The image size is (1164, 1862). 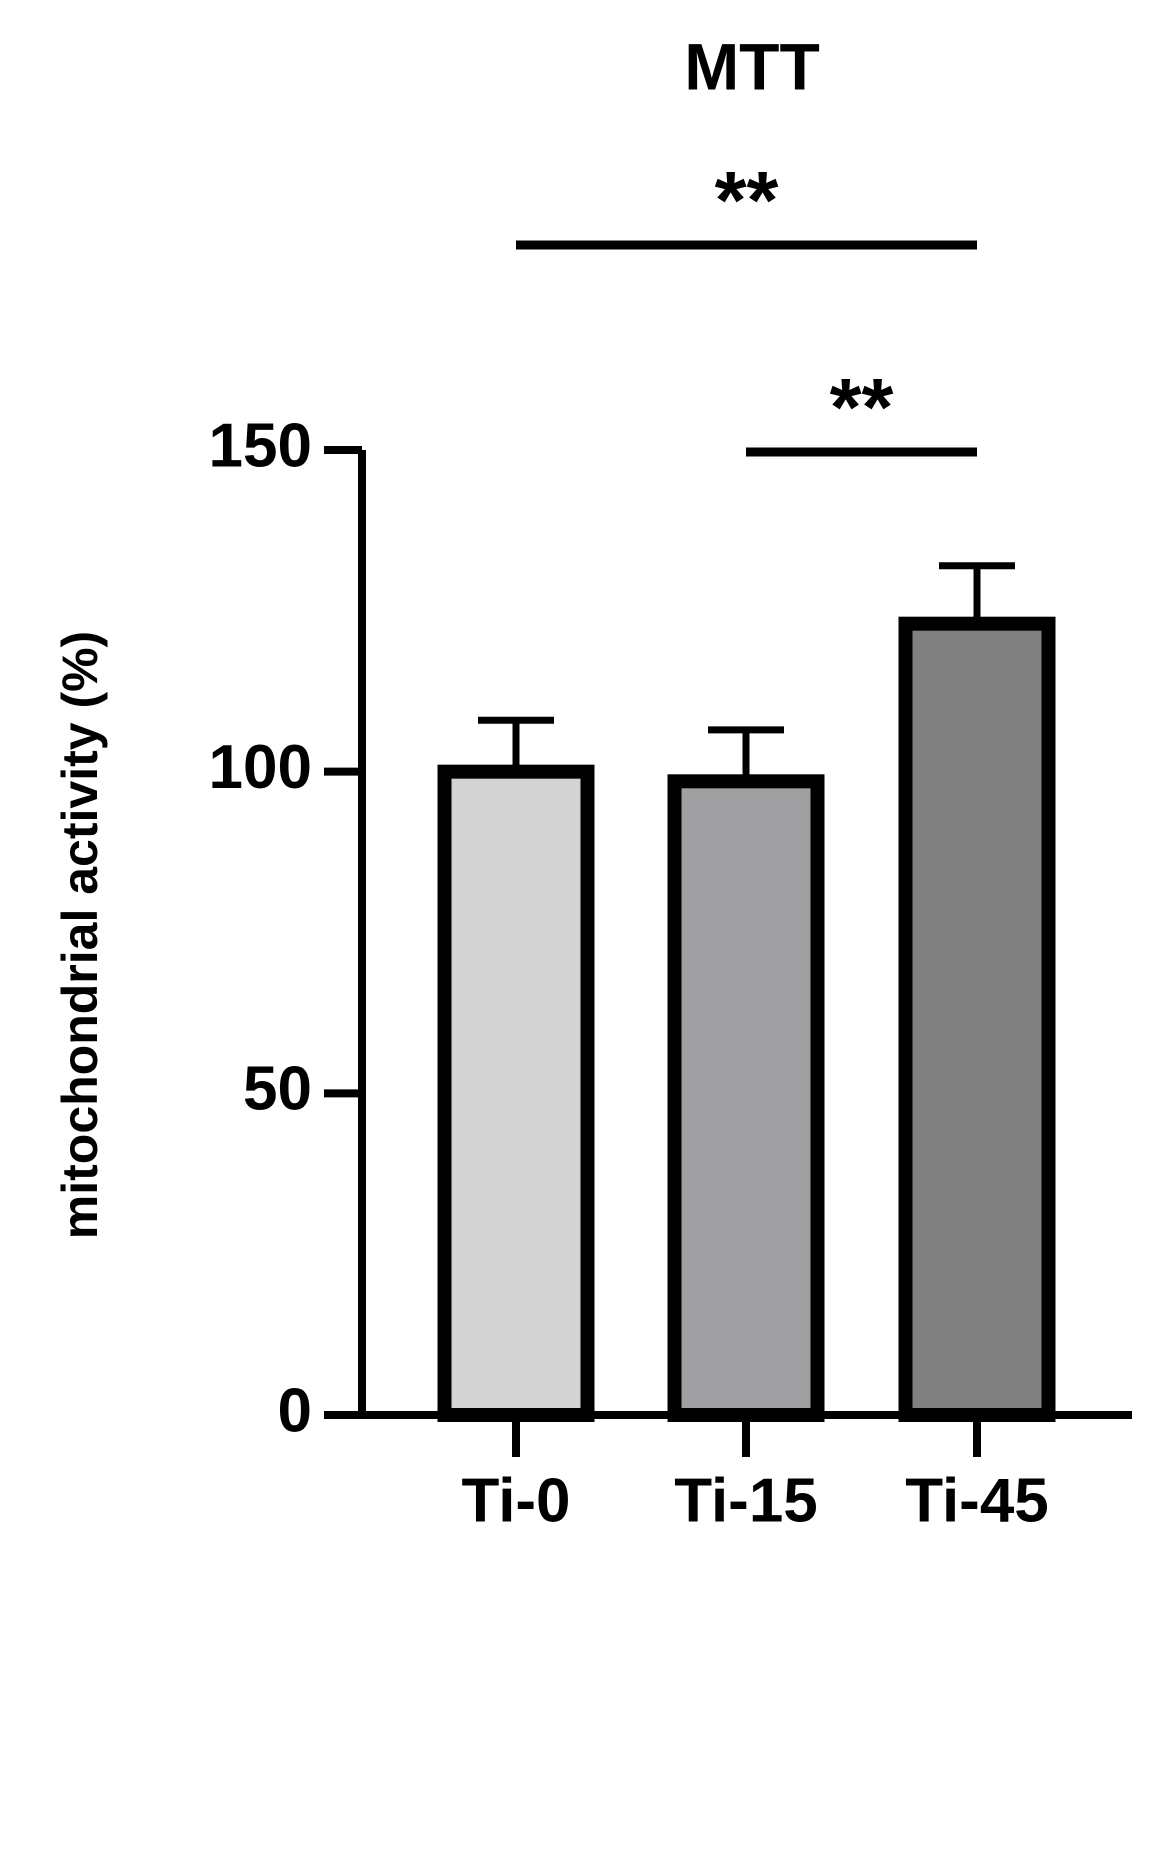 What do you see at coordinates (260, 767) in the screenshot?
I see `y-tick-label: 100` at bounding box center [260, 767].